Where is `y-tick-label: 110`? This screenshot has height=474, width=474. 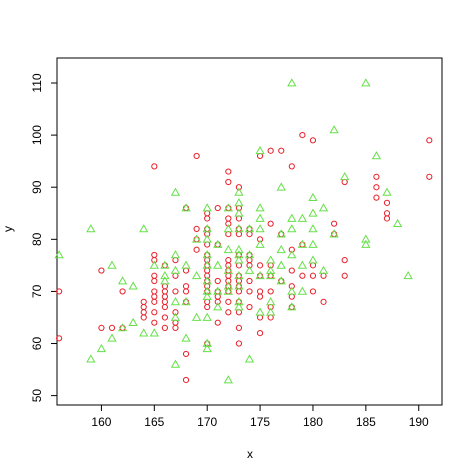
y-tick-label: 110 is located at coordinates (37, 82).